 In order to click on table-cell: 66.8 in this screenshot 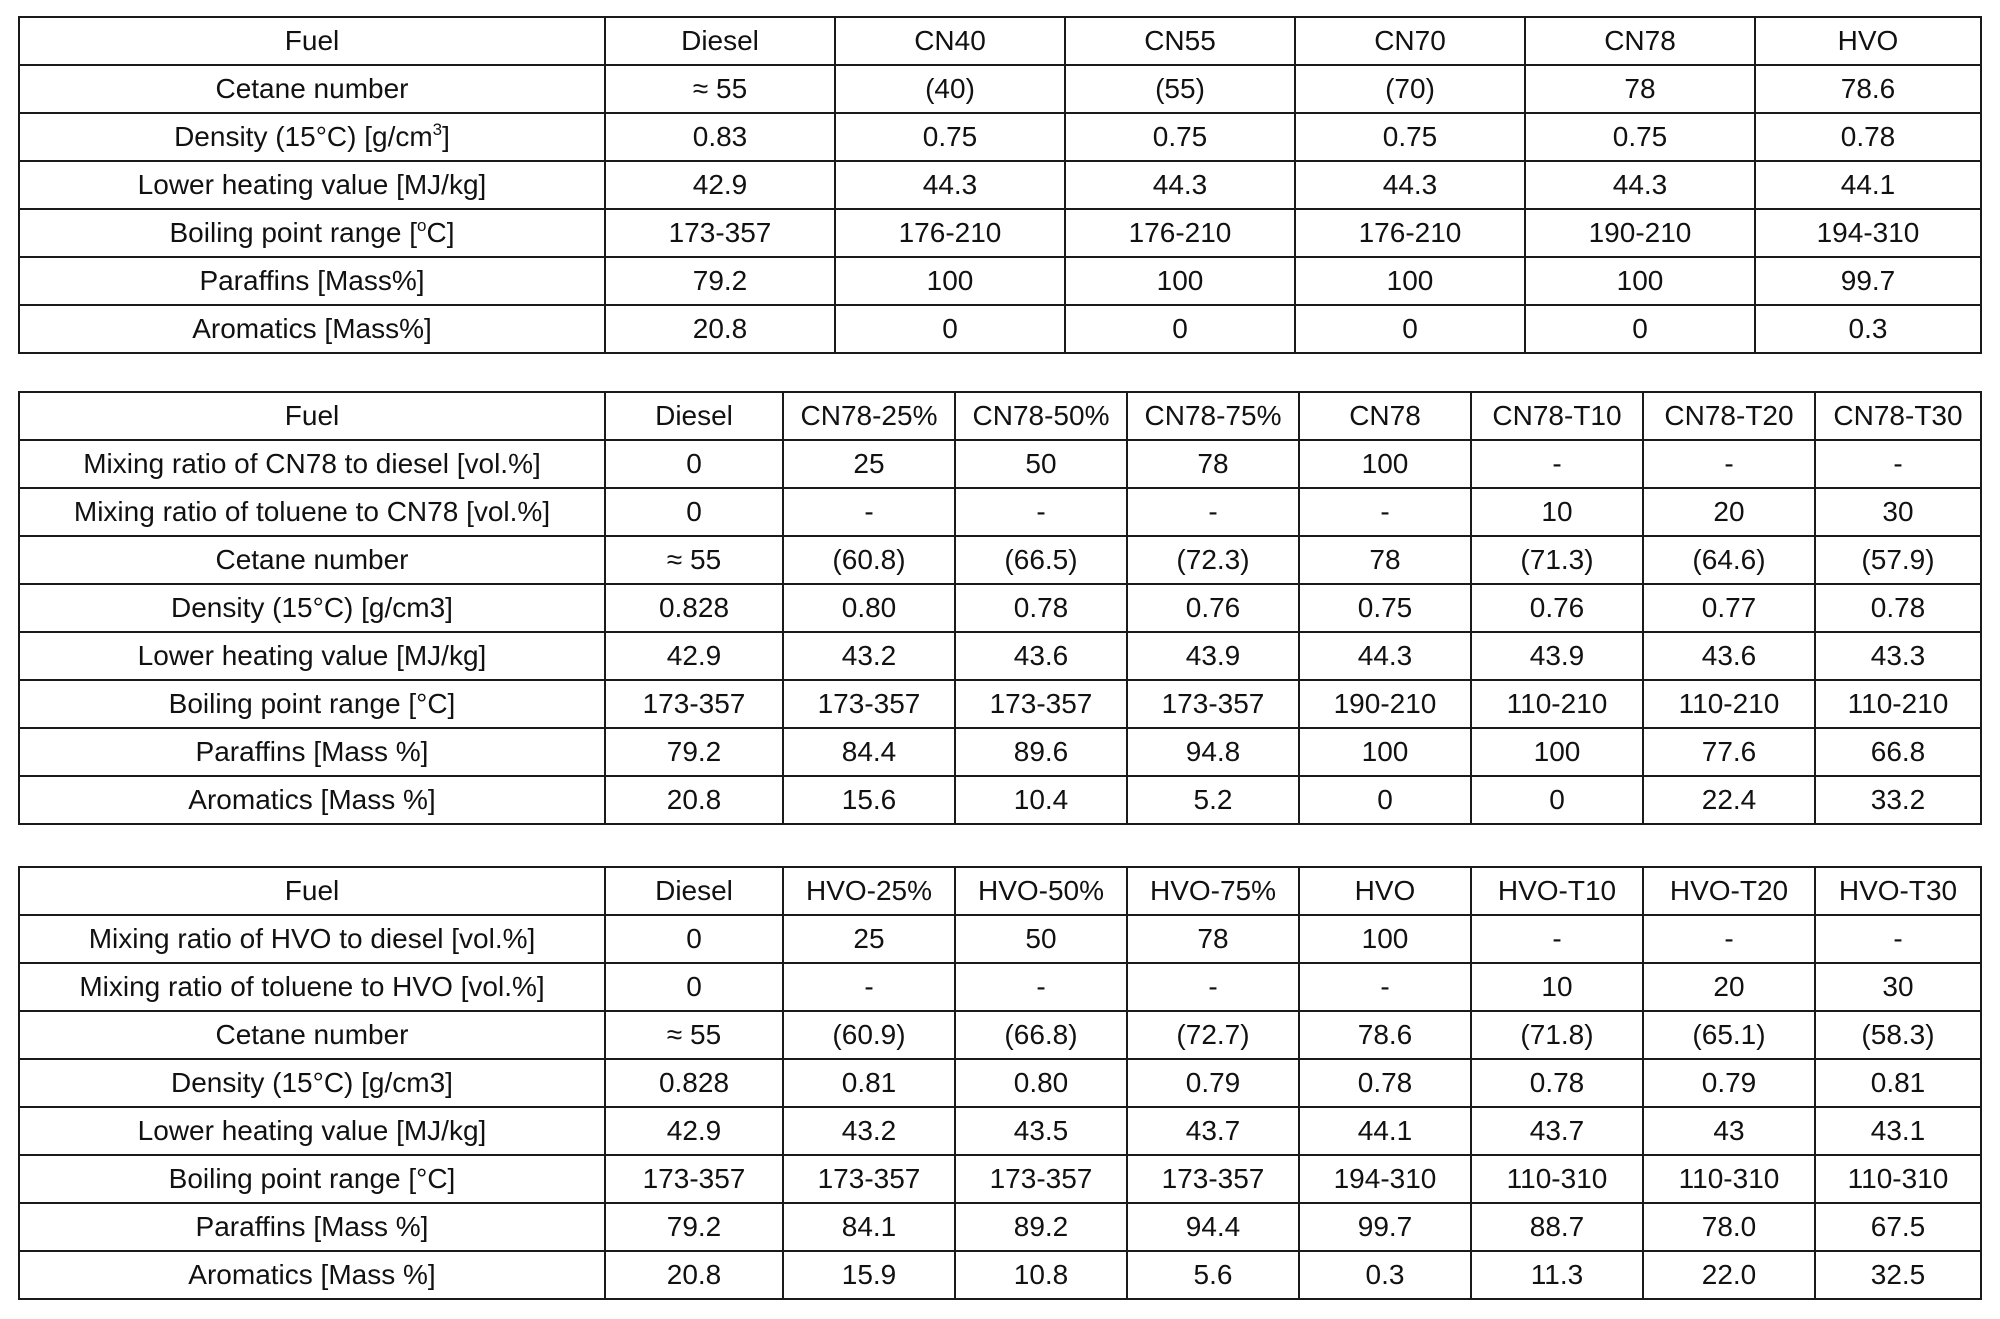, I will do `click(1898, 752)`.